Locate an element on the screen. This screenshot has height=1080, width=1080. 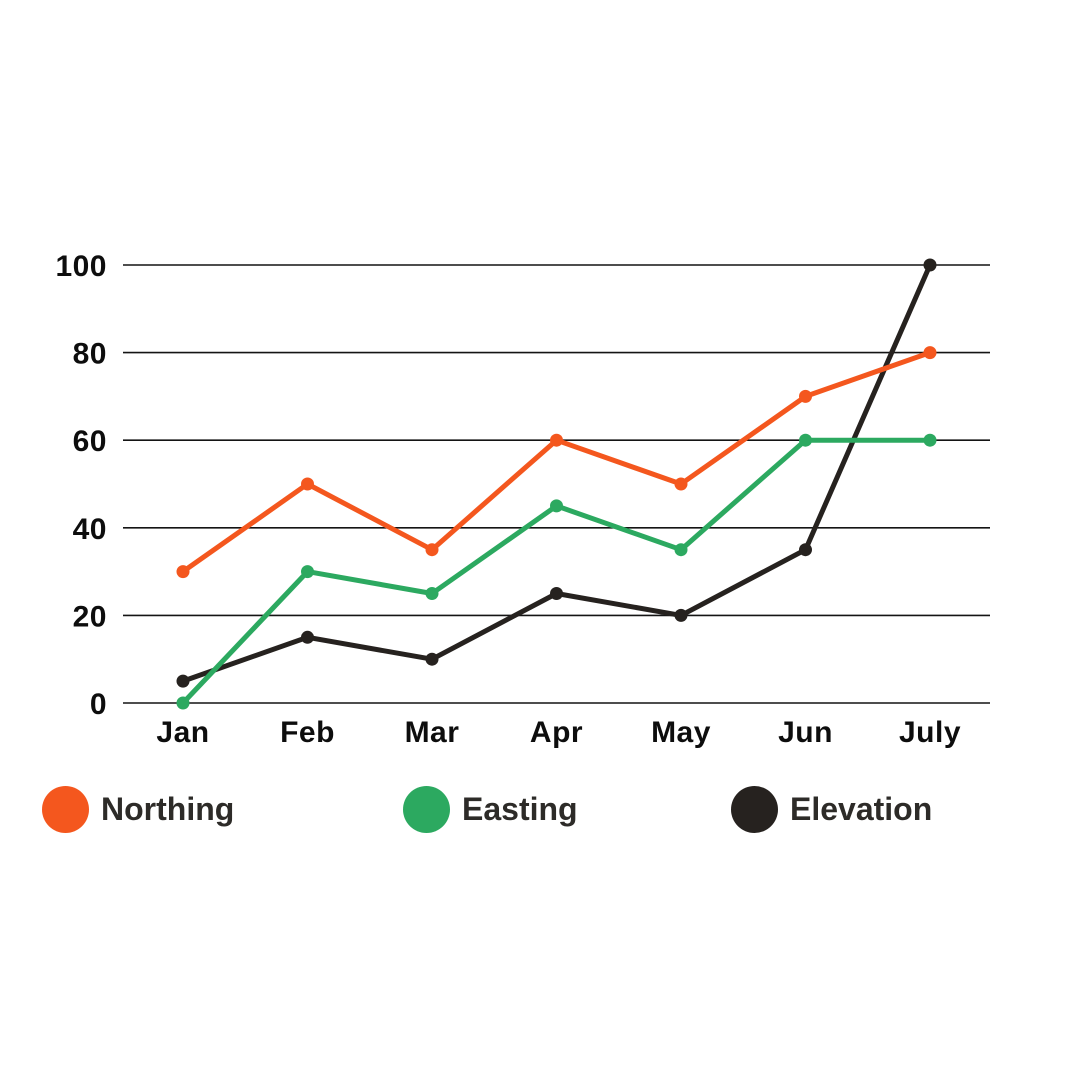
y-tick-label: 20 is located at coordinates (90, 616).